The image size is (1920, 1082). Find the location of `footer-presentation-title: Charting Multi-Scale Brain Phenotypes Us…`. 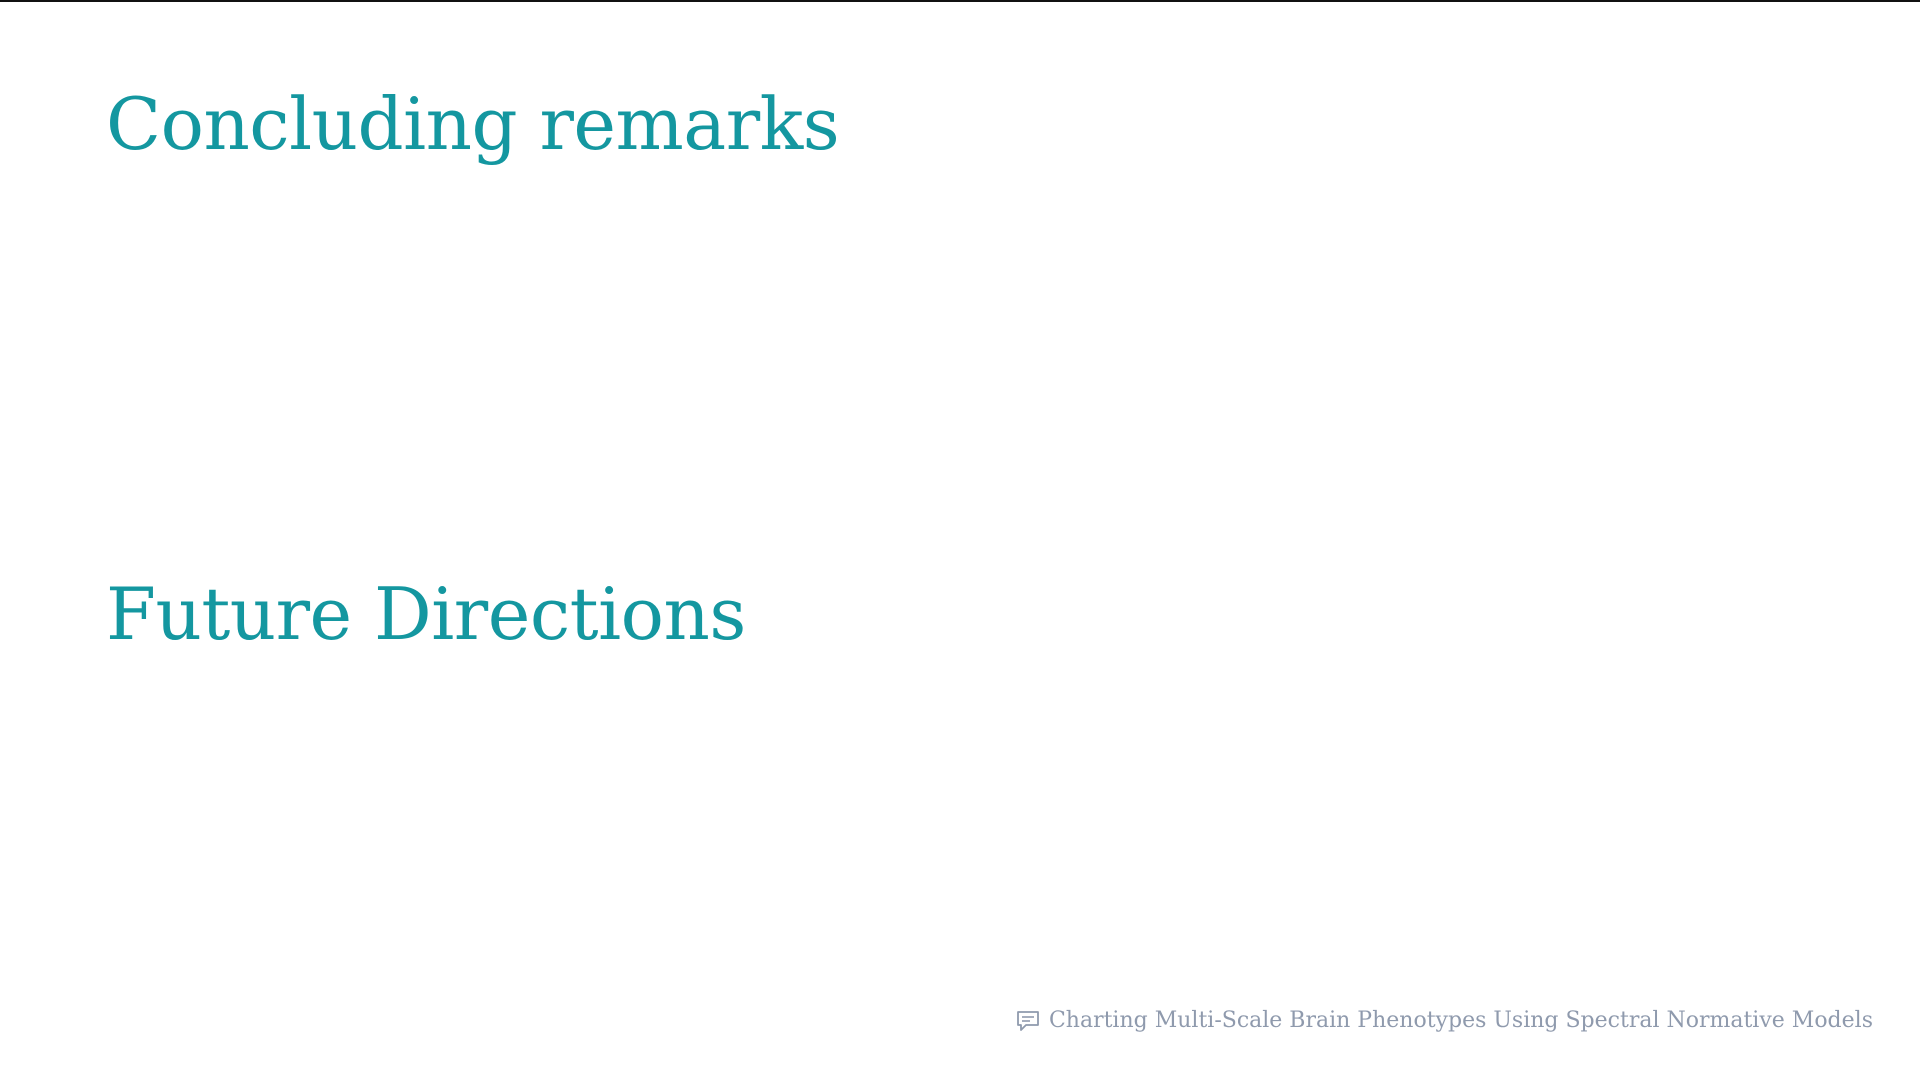

footer-presentation-title: Charting Multi-Scale Brain Phenotypes Us… is located at coordinates (1460, 1020).